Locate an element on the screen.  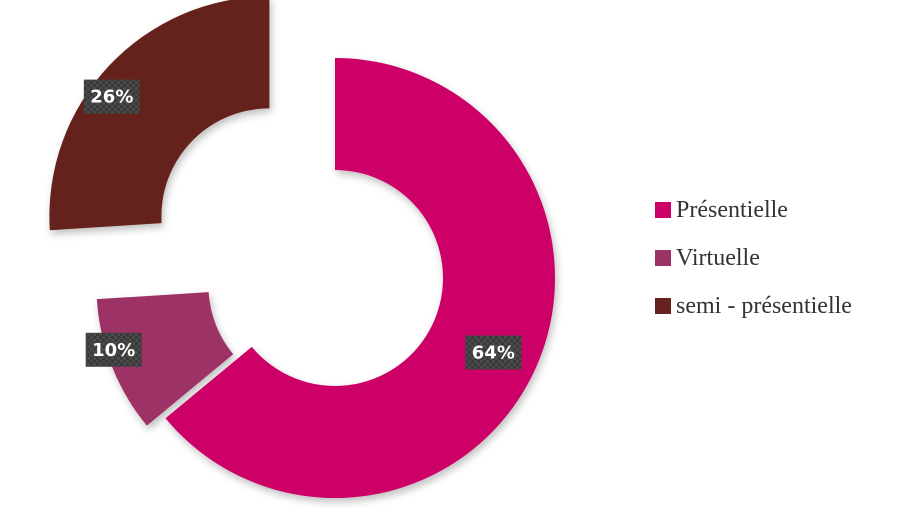
legend-item-presentielle: Présentielle is located at coordinates (753, 210).